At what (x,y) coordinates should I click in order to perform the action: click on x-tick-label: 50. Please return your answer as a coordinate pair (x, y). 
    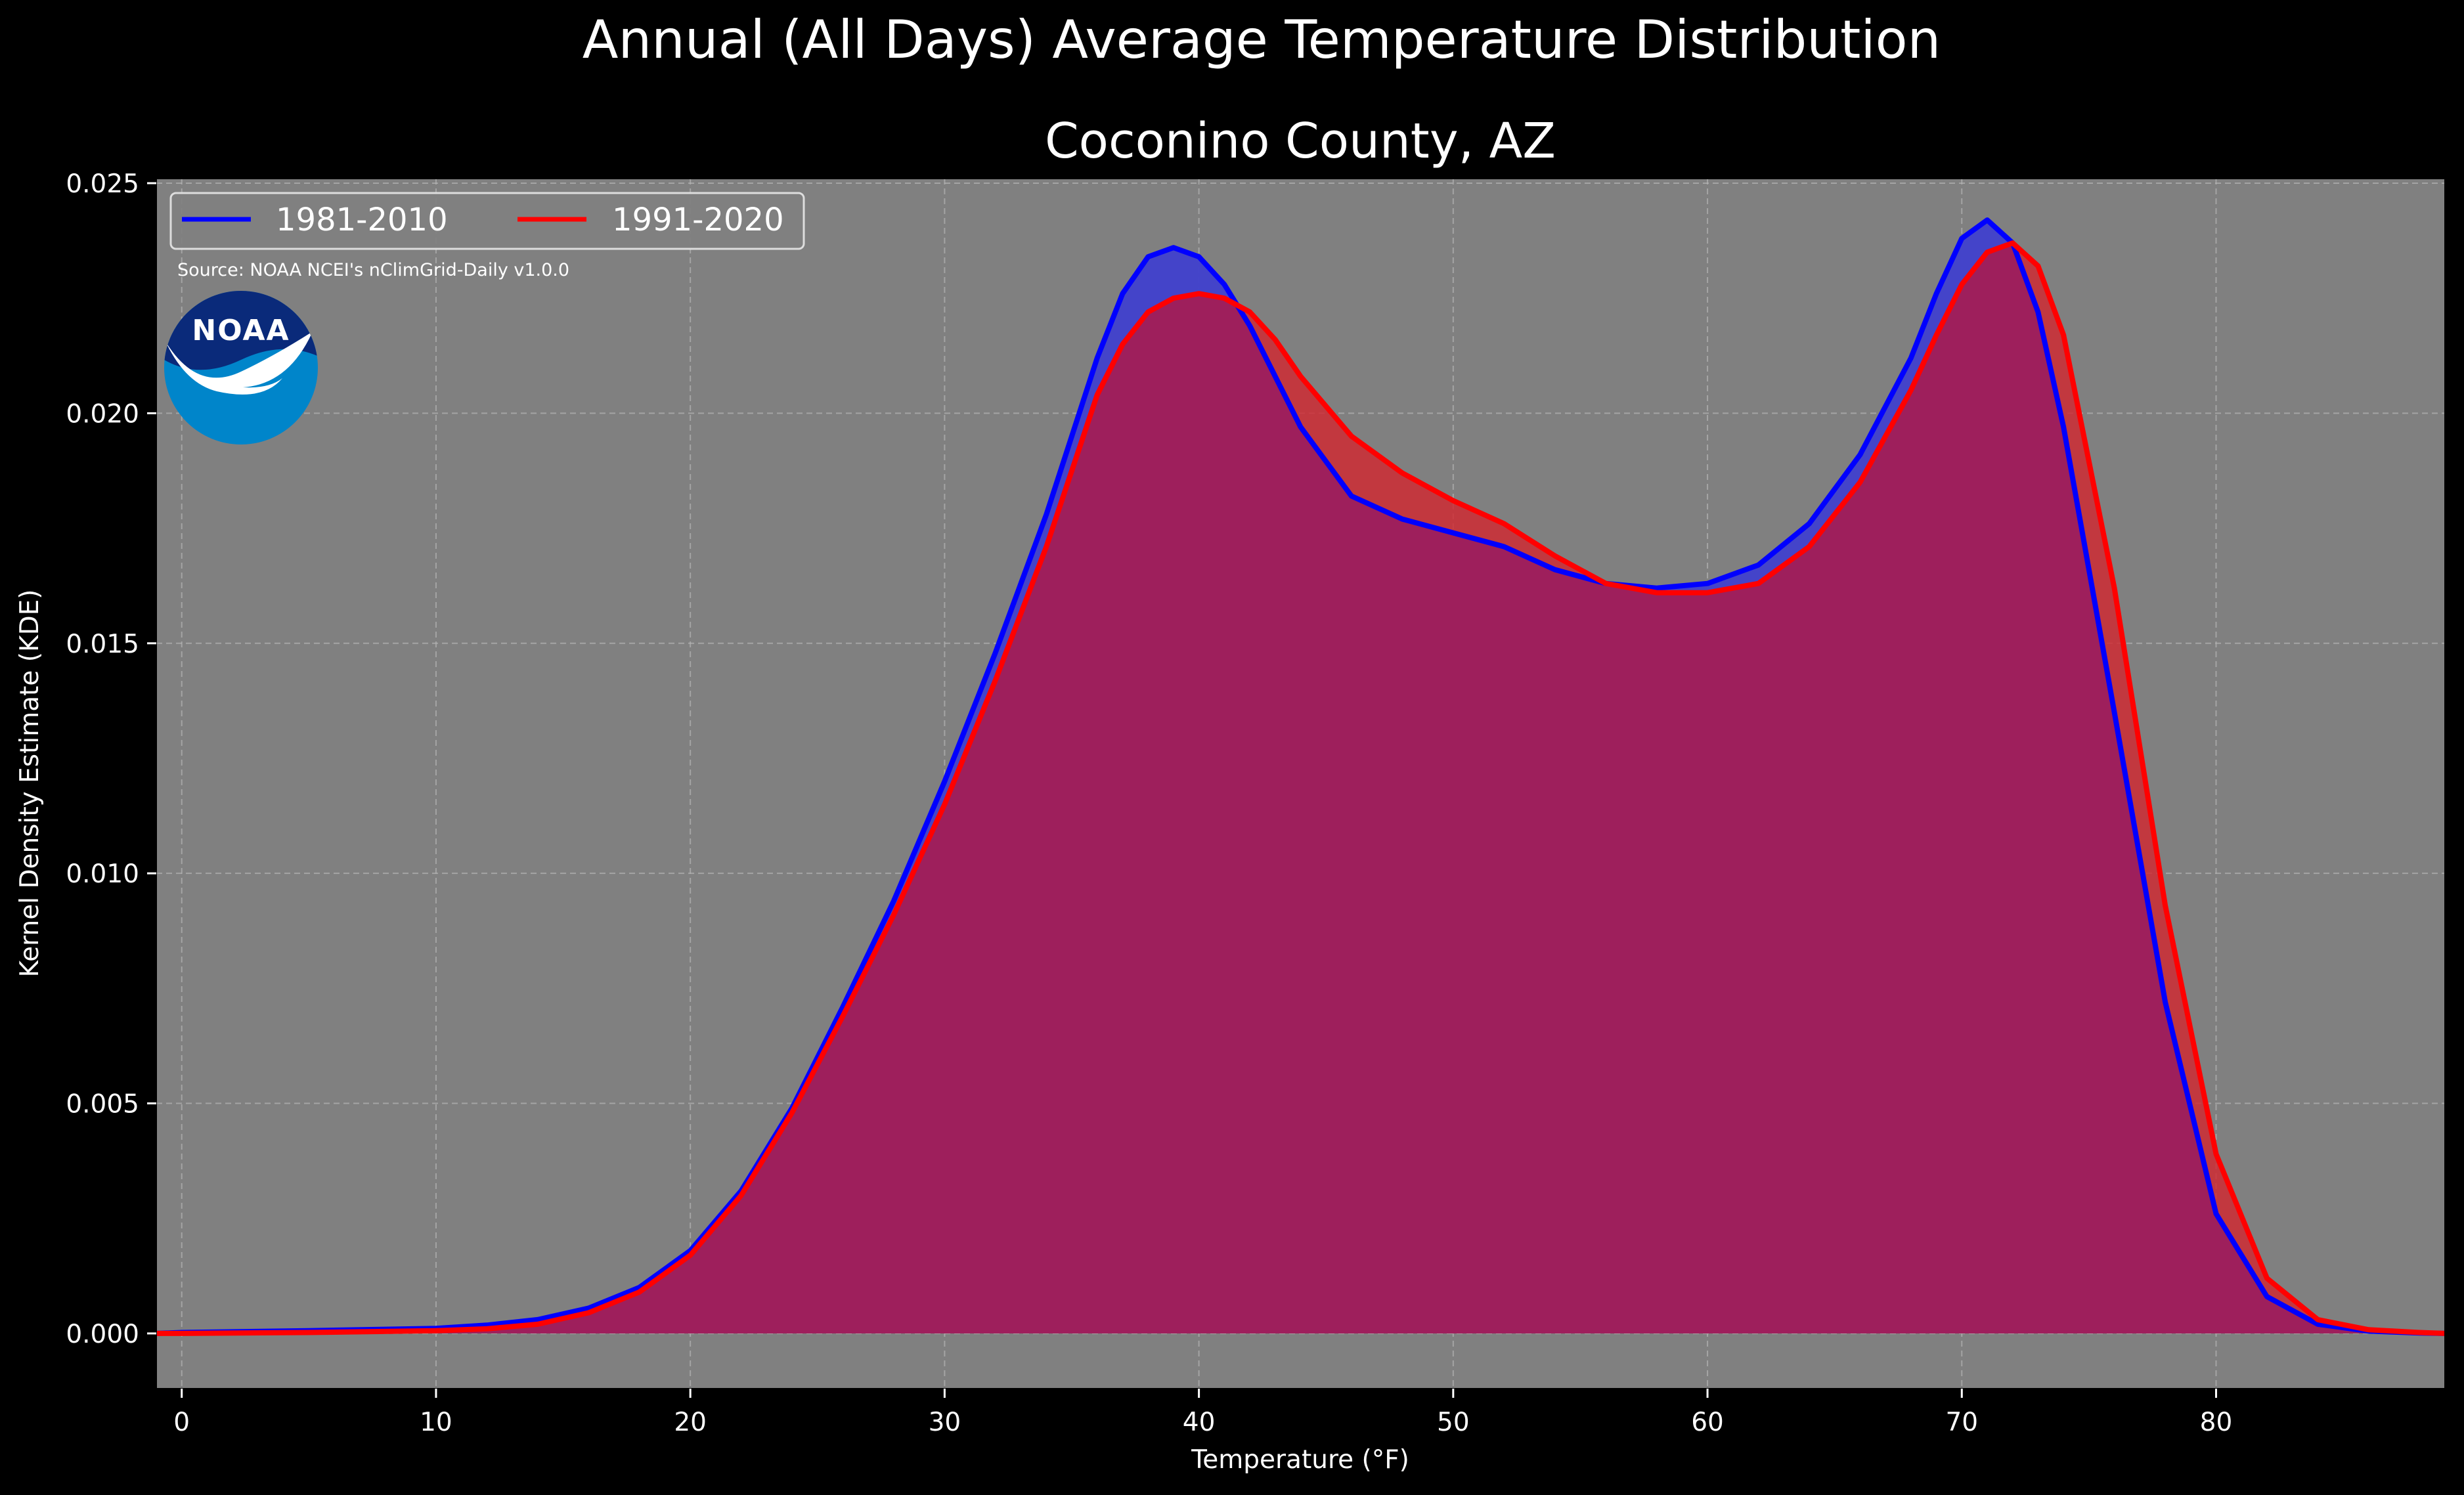
    Looking at the image, I should click on (1453, 1422).